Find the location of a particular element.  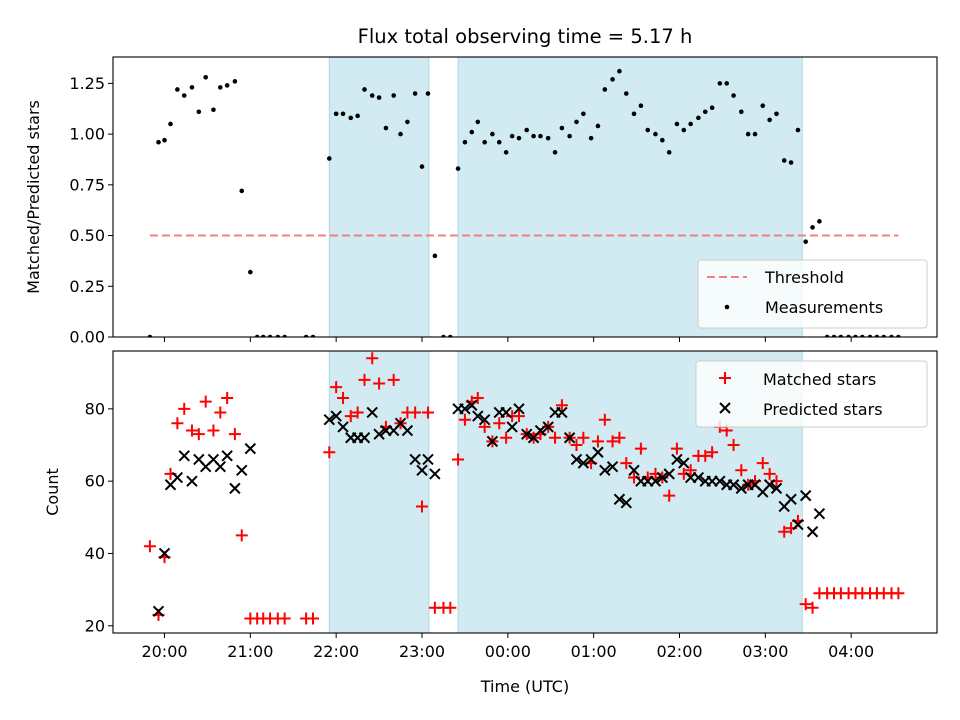

ratio-x-ticks is located at coordinates (508, 339).